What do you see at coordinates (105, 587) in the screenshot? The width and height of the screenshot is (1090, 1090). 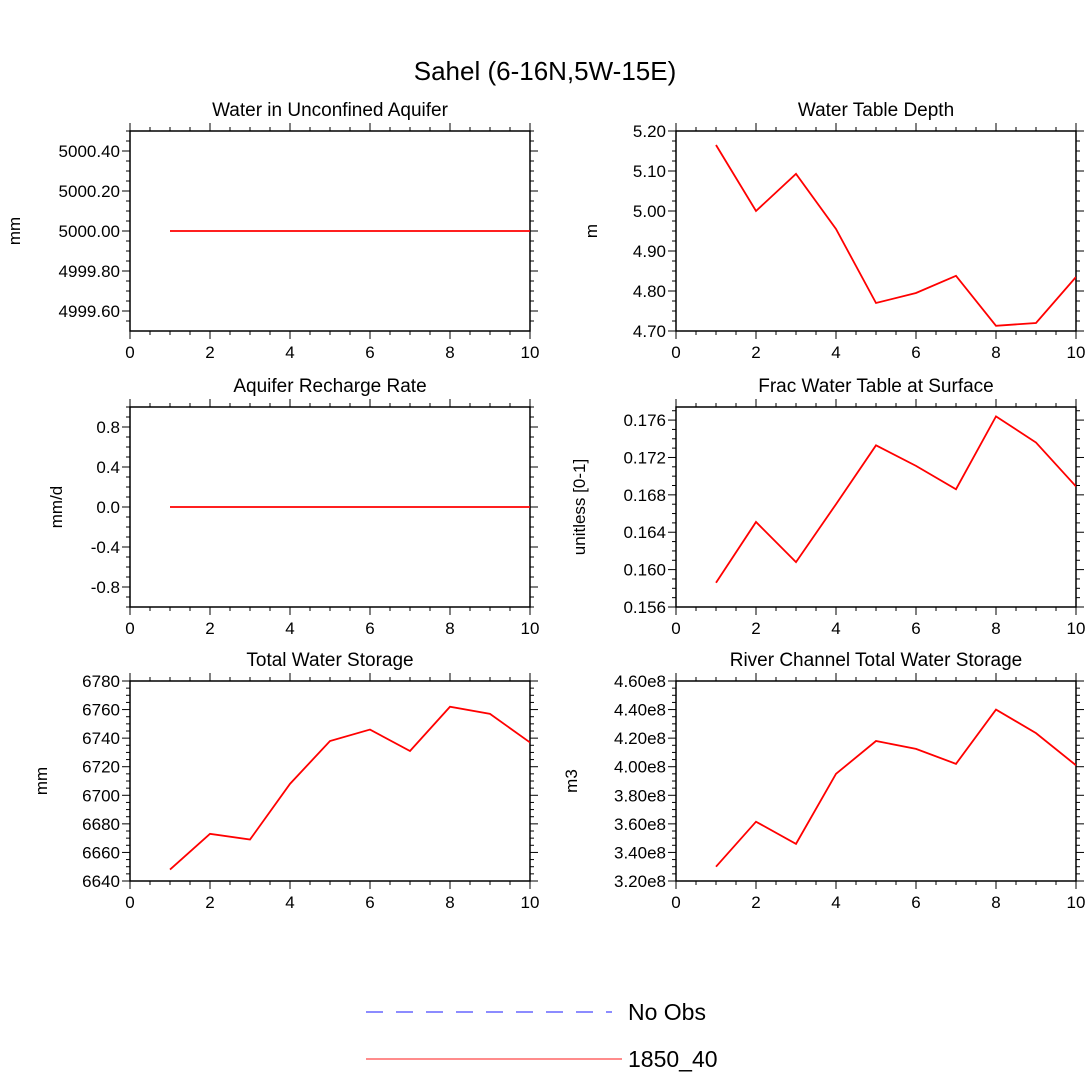 I see `y-tick-label: -0.8` at bounding box center [105, 587].